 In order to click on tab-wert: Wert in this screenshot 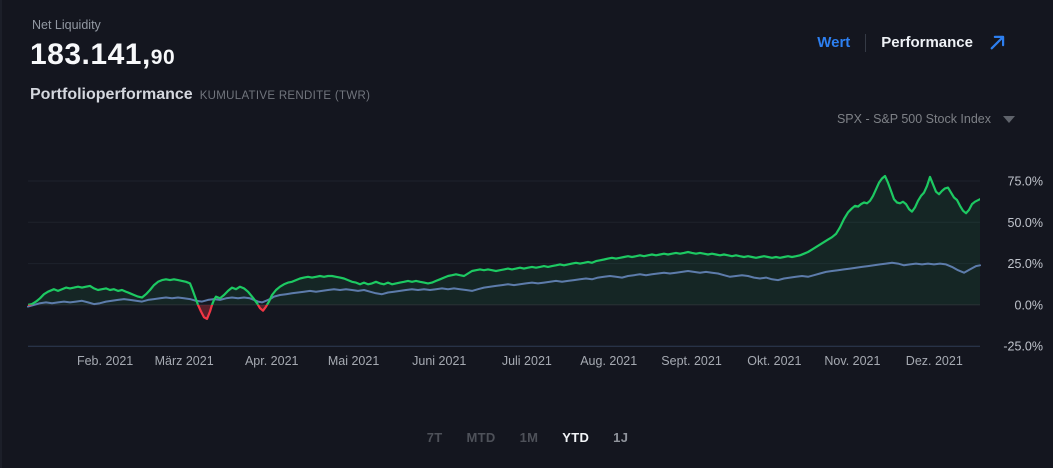, I will do `click(834, 42)`.